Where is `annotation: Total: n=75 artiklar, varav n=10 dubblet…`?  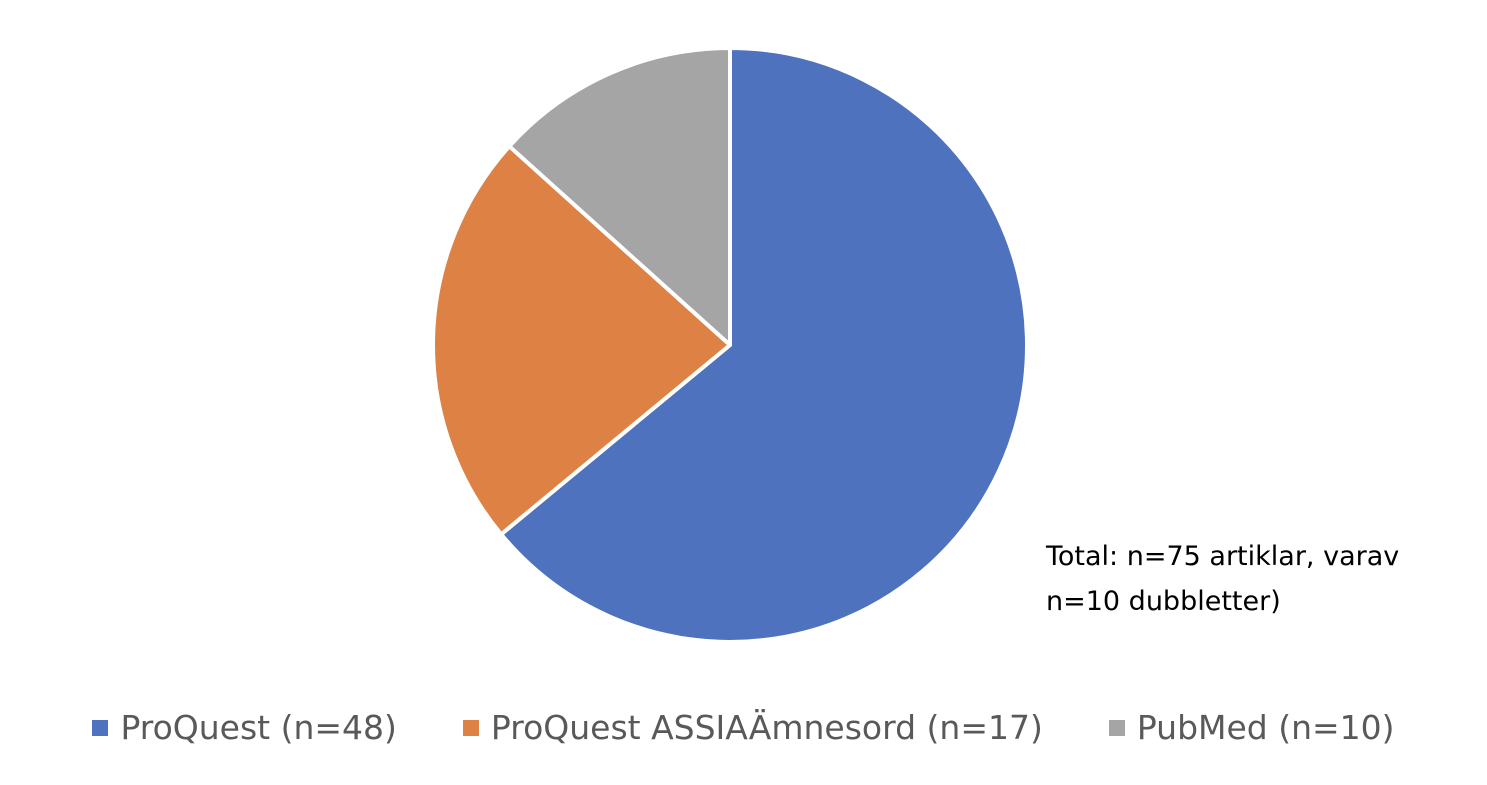 annotation: Total: n=75 artiklar, varav n=10 dubblet… is located at coordinates (1223, 579).